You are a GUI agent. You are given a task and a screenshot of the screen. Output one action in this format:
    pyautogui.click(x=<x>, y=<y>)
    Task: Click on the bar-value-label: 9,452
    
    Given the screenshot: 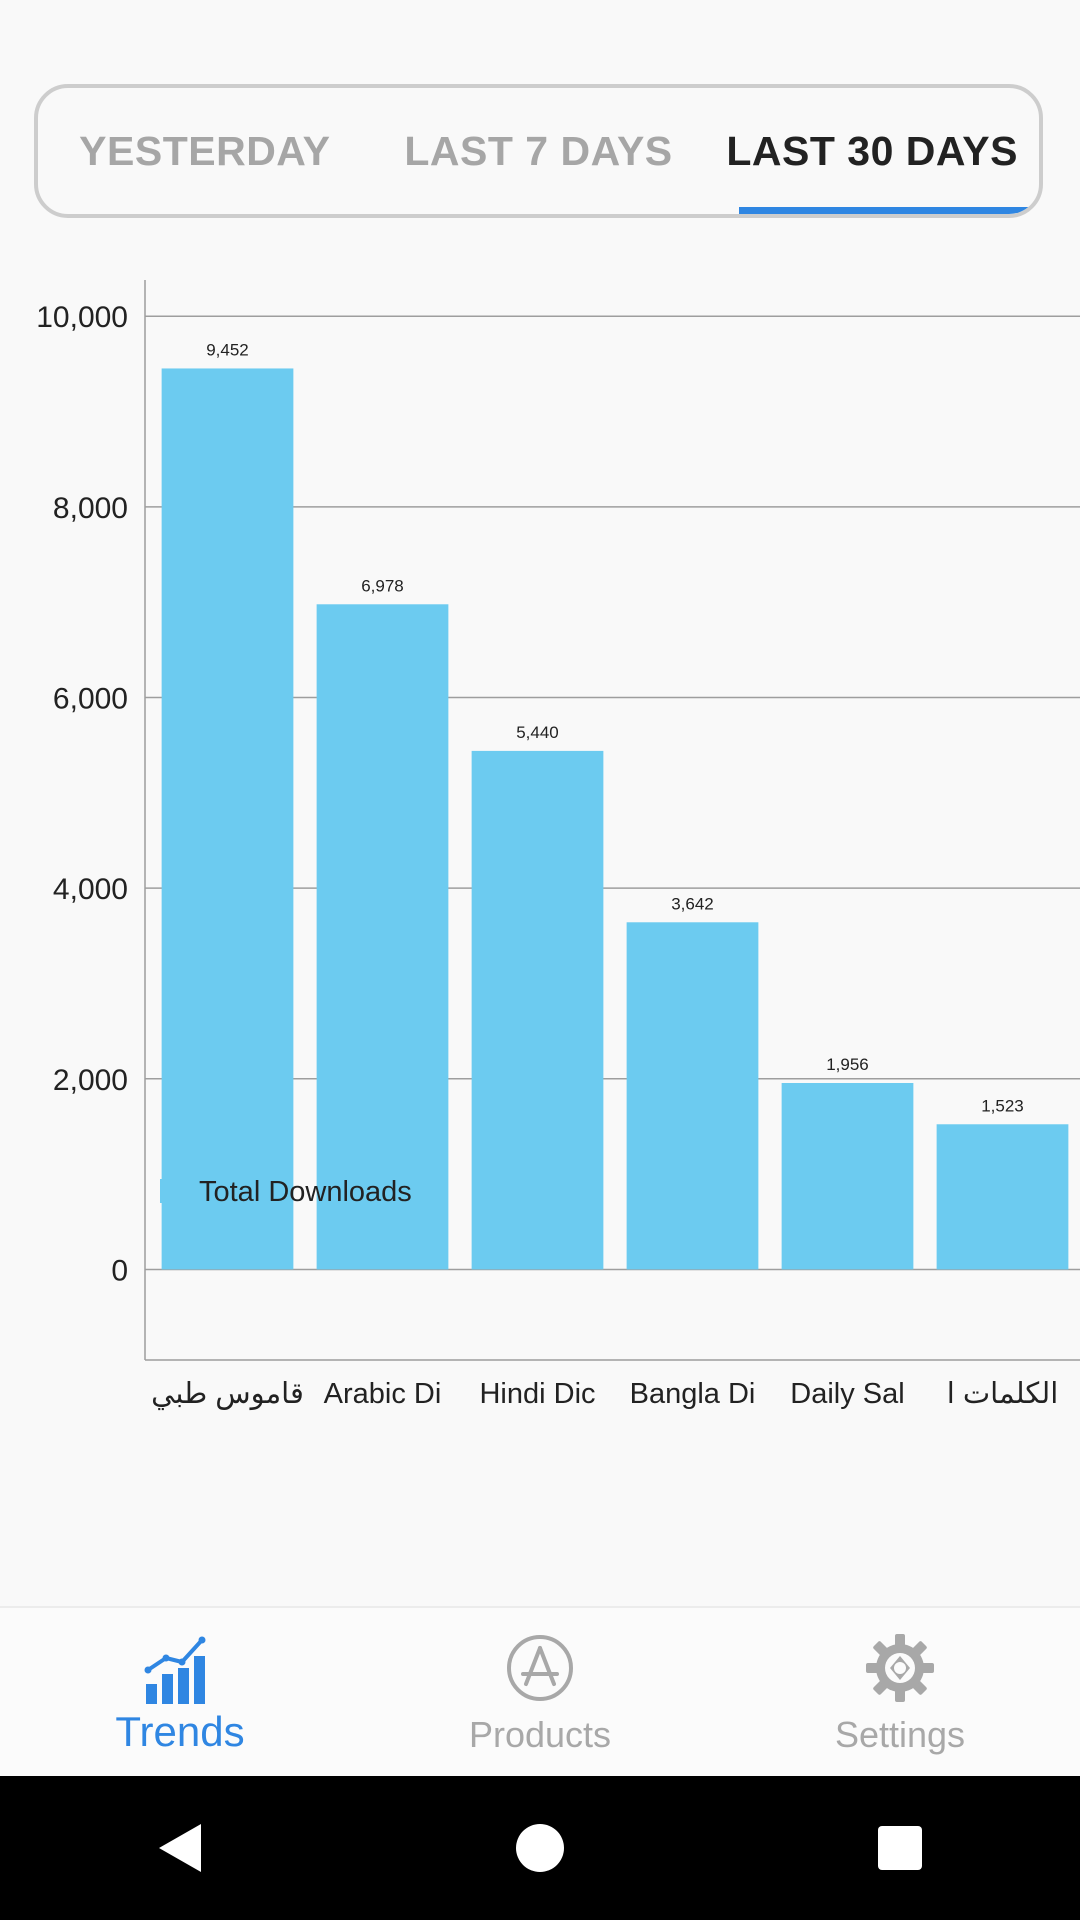 What is the action you would take?
    pyautogui.click(x=227, y=349)
    